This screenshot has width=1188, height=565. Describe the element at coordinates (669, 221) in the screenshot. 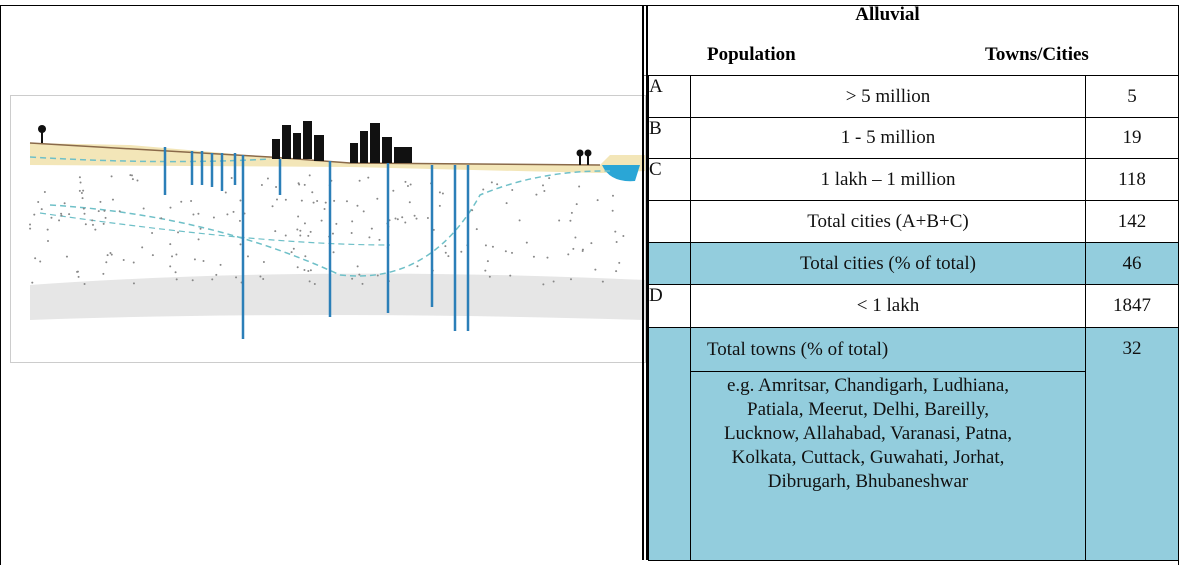

I see `row-label-cell` at that location.